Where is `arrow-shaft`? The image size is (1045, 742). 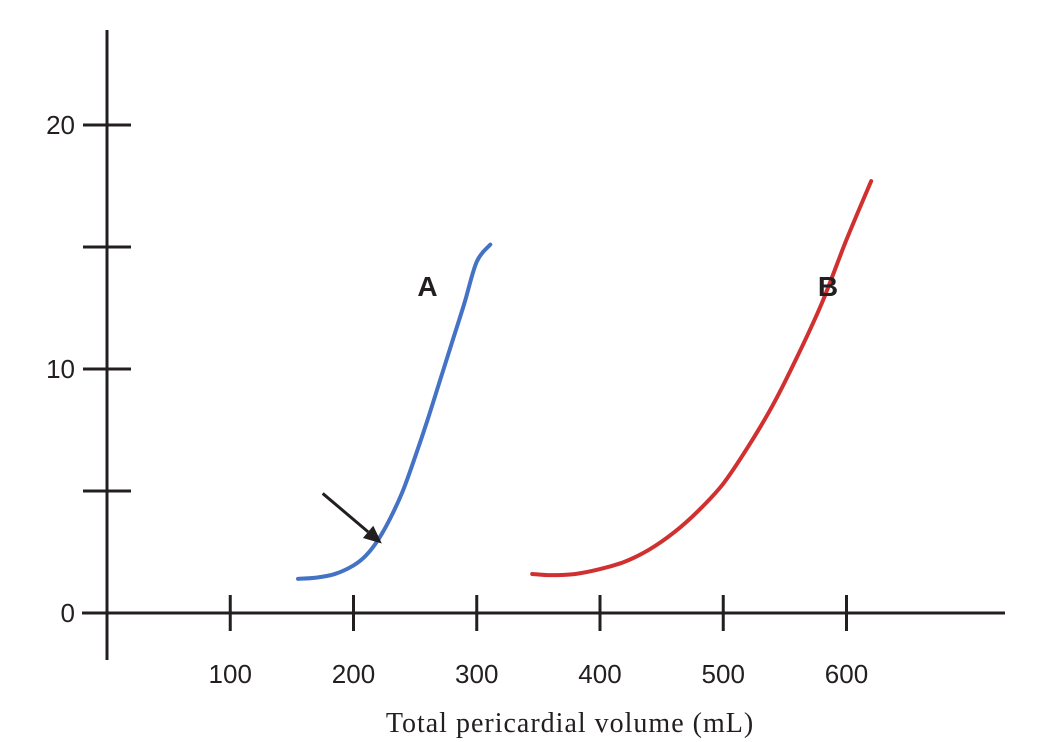 arrow-shaft is located at coordinates (345, 512).